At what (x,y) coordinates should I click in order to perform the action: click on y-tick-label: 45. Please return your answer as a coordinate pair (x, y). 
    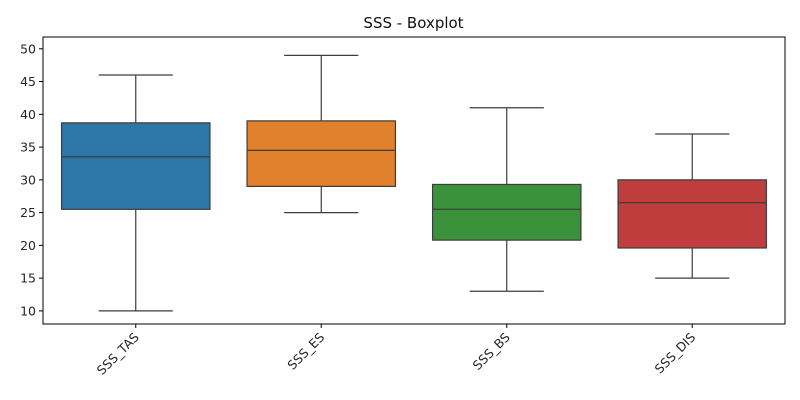
    Looking at the image, I should click on (28, 81).